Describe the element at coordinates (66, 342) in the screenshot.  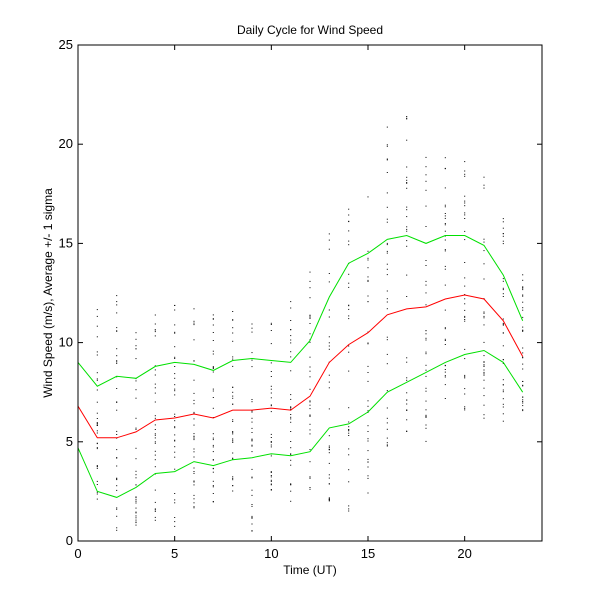
I see `y-tick-label: 10` at that location.